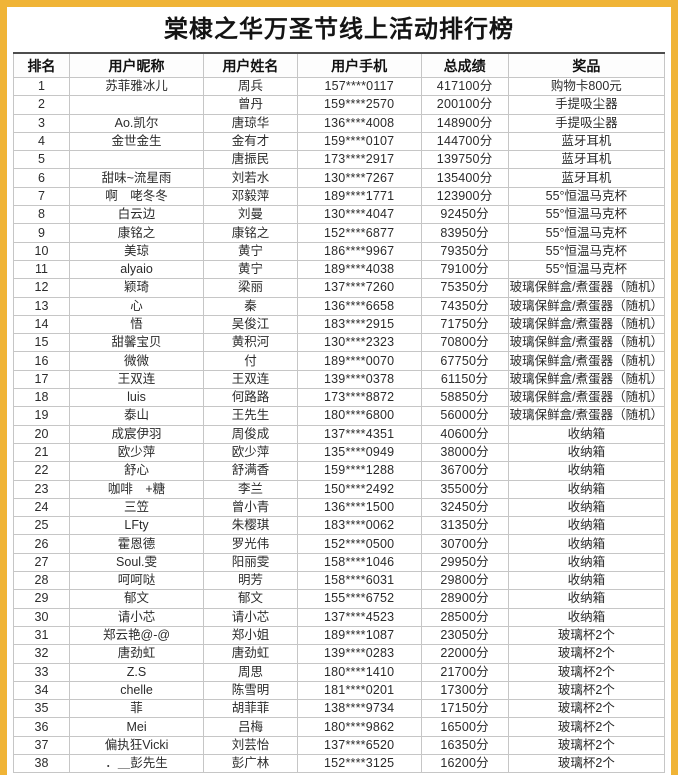  I want to click on cell-phone: 159****1288, so click(359, 471).